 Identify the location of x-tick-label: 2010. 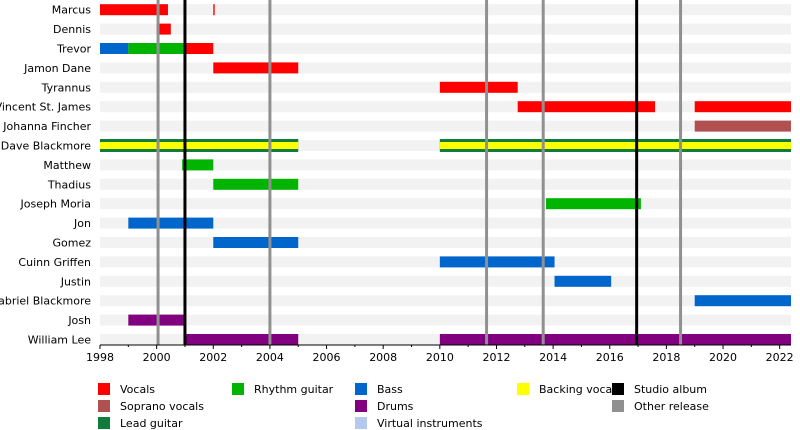
(440, 357).